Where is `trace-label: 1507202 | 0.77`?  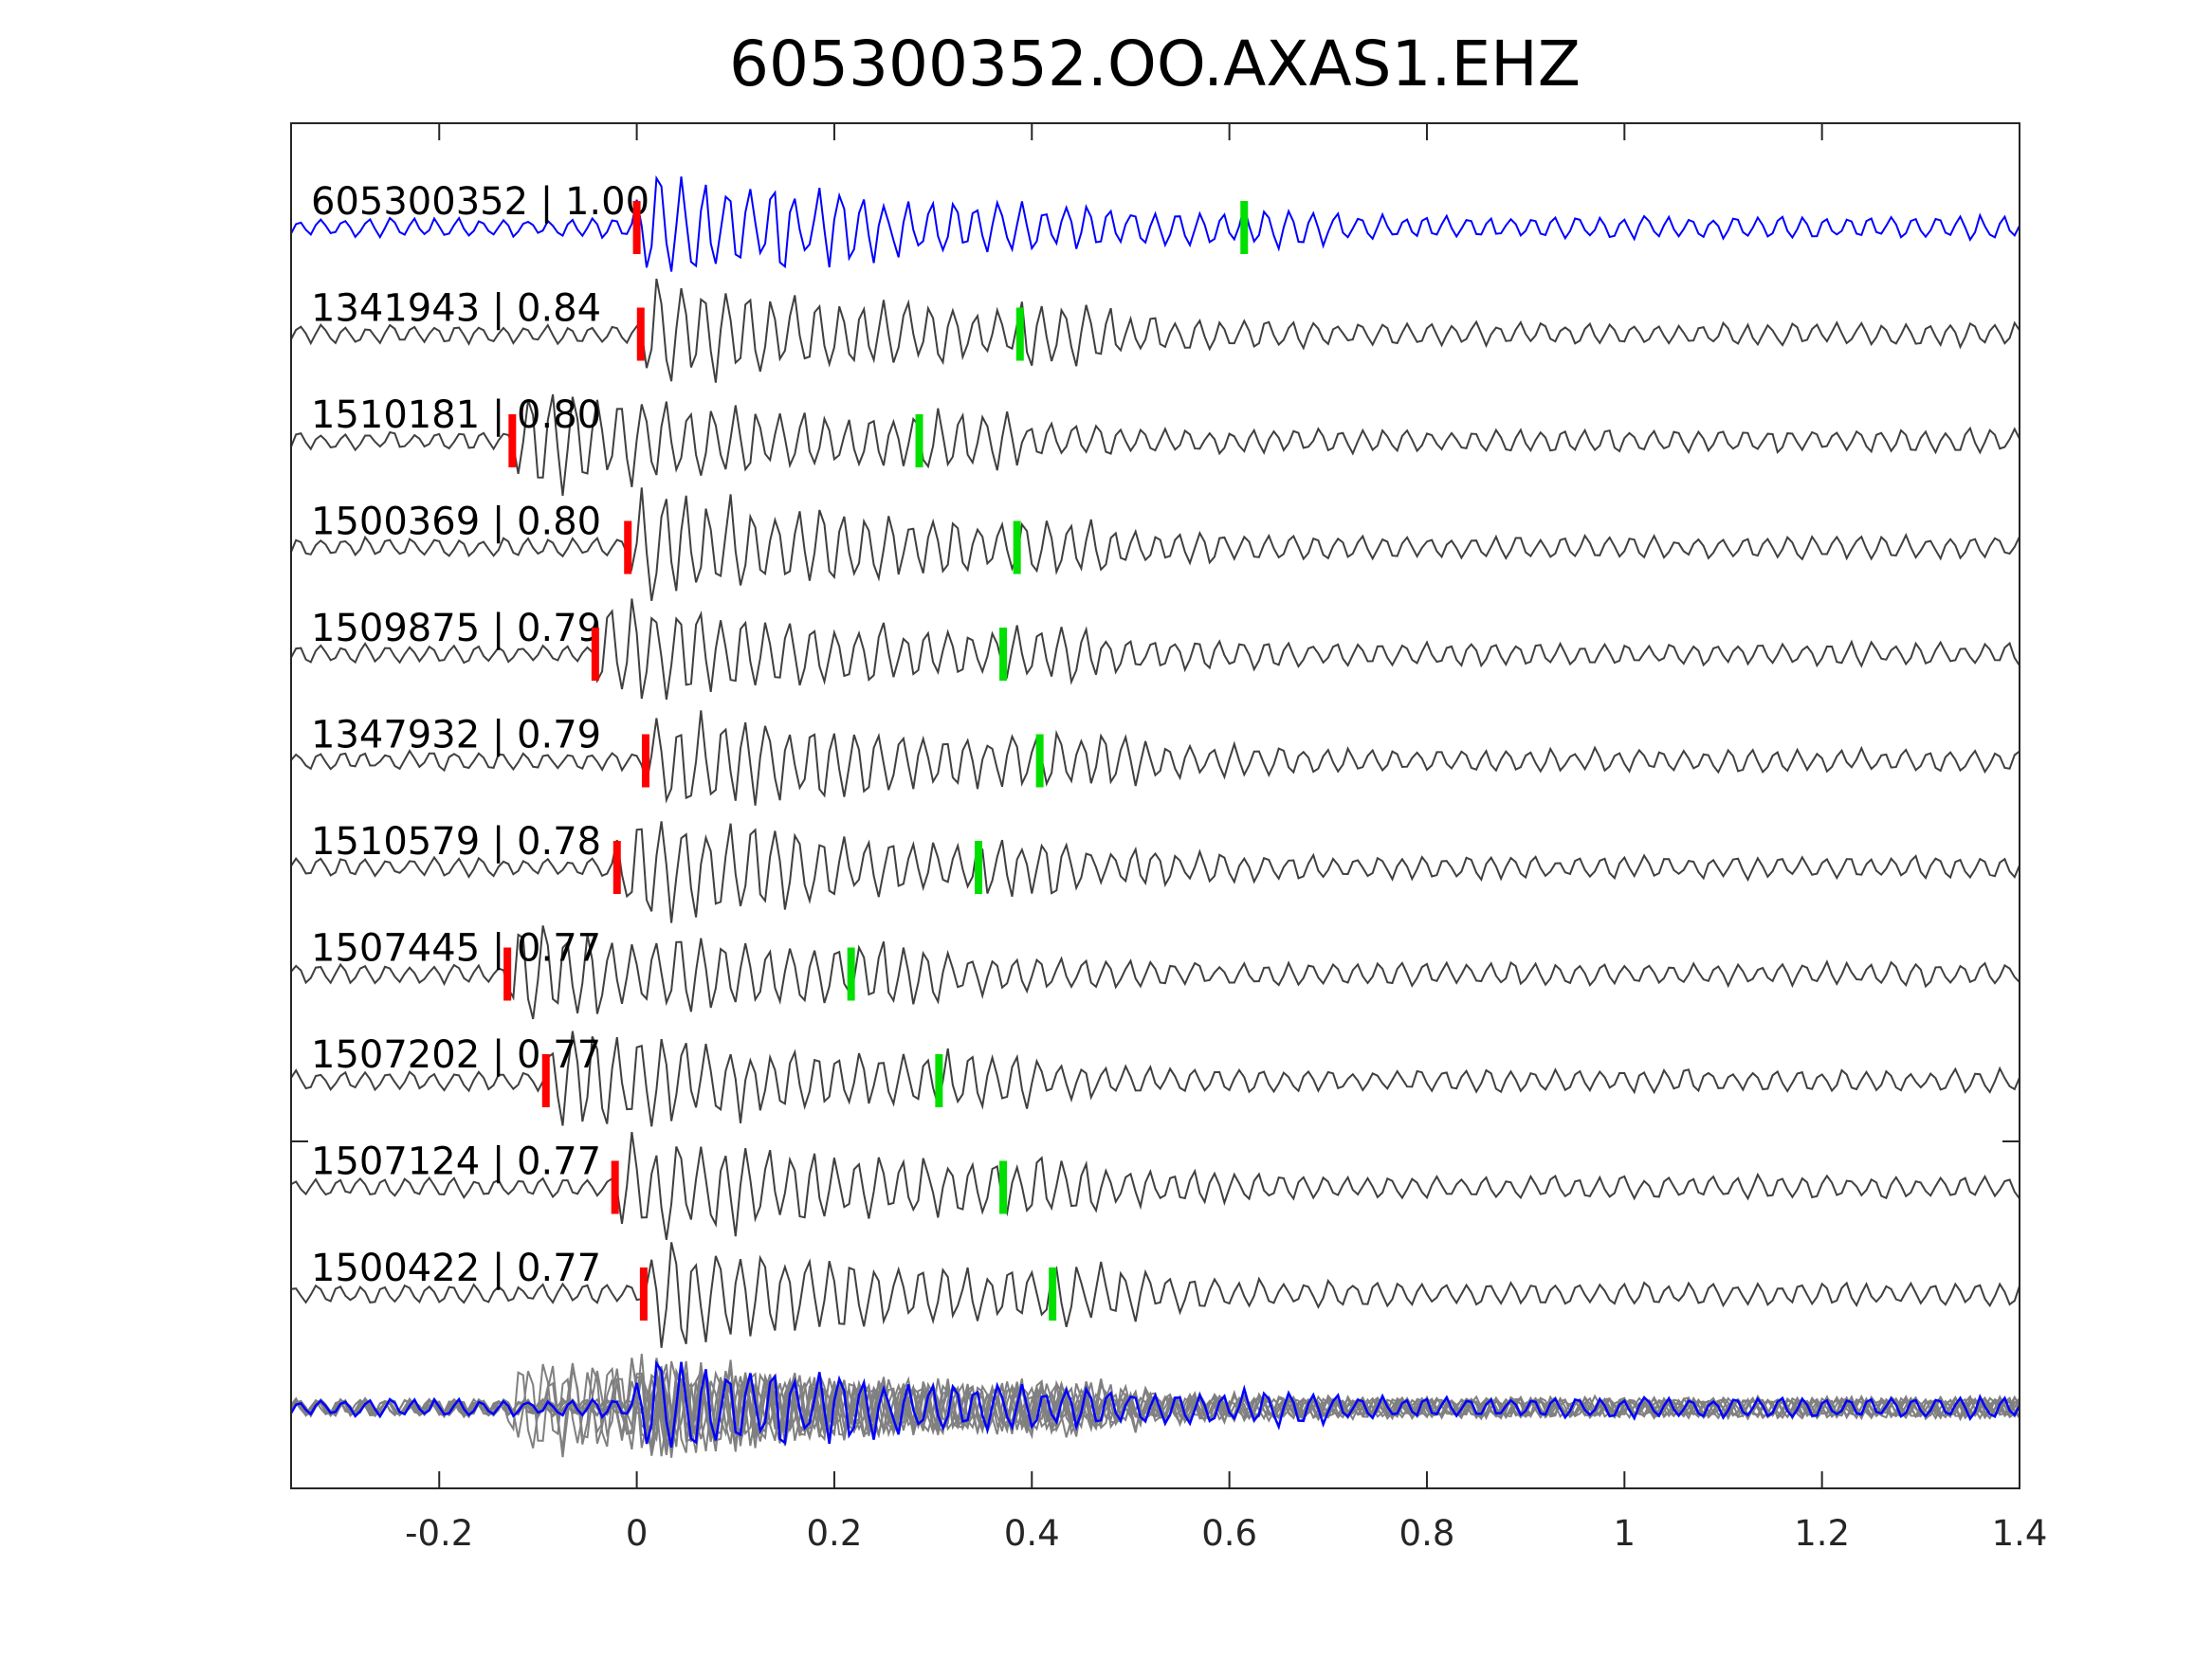
trace-label: 1507202 | 0.77 is located at coordinates (456, 1055).